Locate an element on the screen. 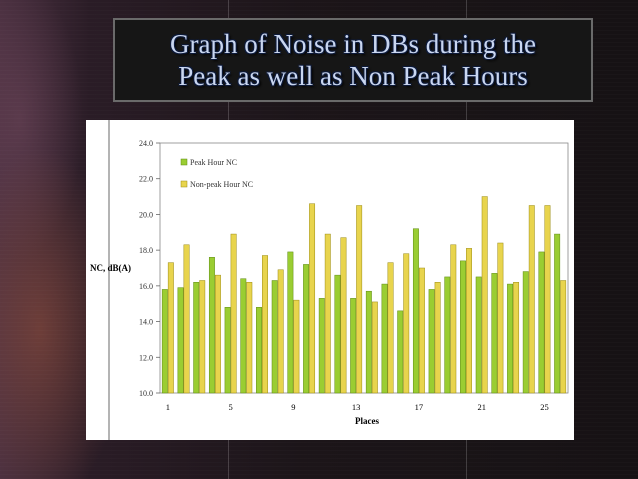  y-tick-label: 16.0 is located at coordinates (146, 286).